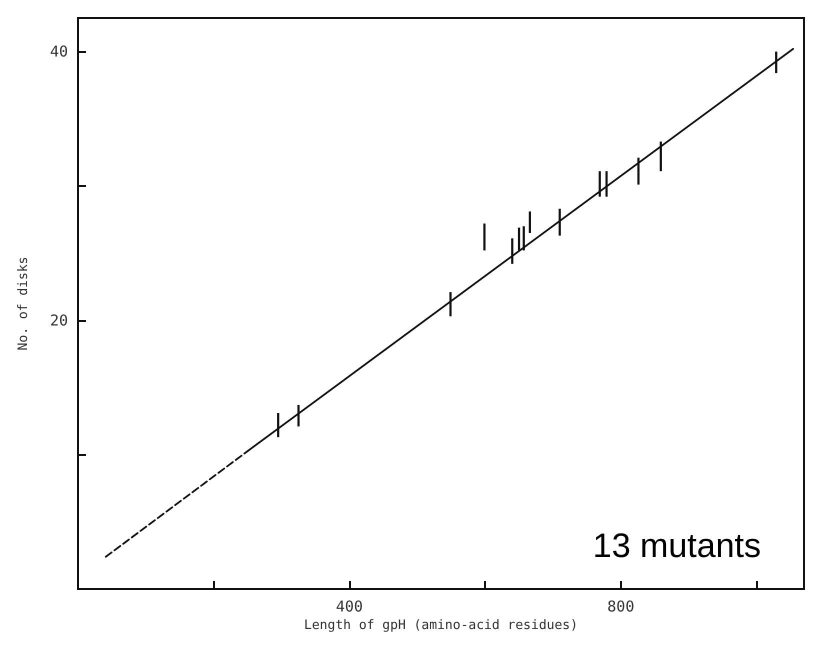  Describe the element at coordinates (677, 546) in the screenshot. I see `annotation: 13 mutants` at that location.